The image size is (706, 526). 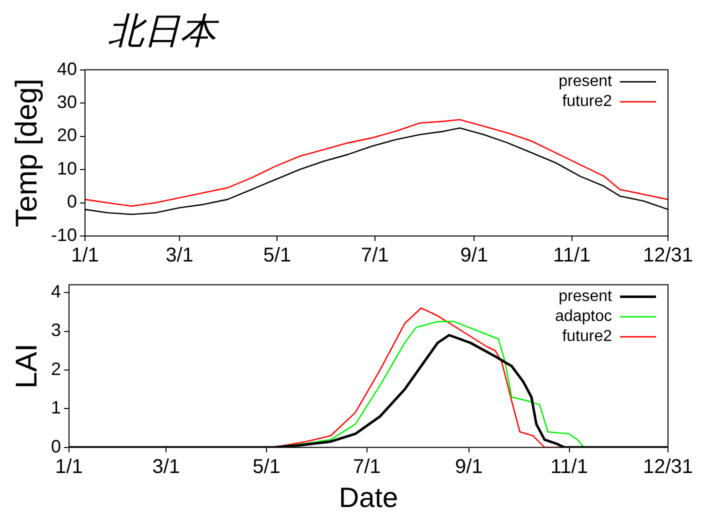 What do you see at coordinates (56, 292) in the screenshot?
I see `y-tick-label: 4` at bounding box center [56, 292].